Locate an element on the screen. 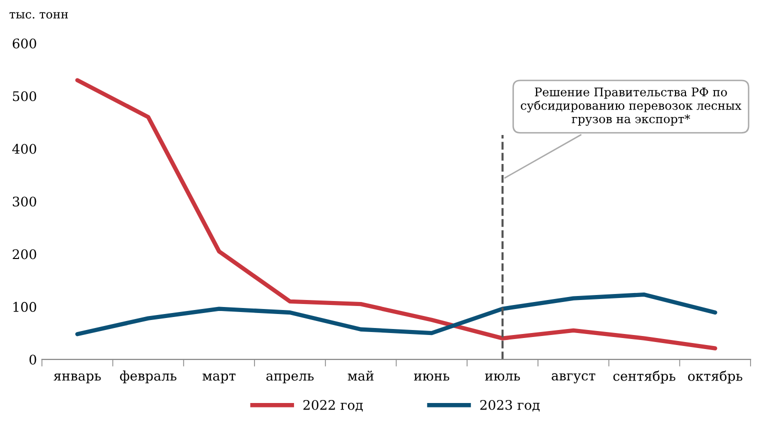  ref-line-label: Решение Правительства РФ по субсидированию перевозок лесных грузов на экспорт* is located at coordinates (631, 107).